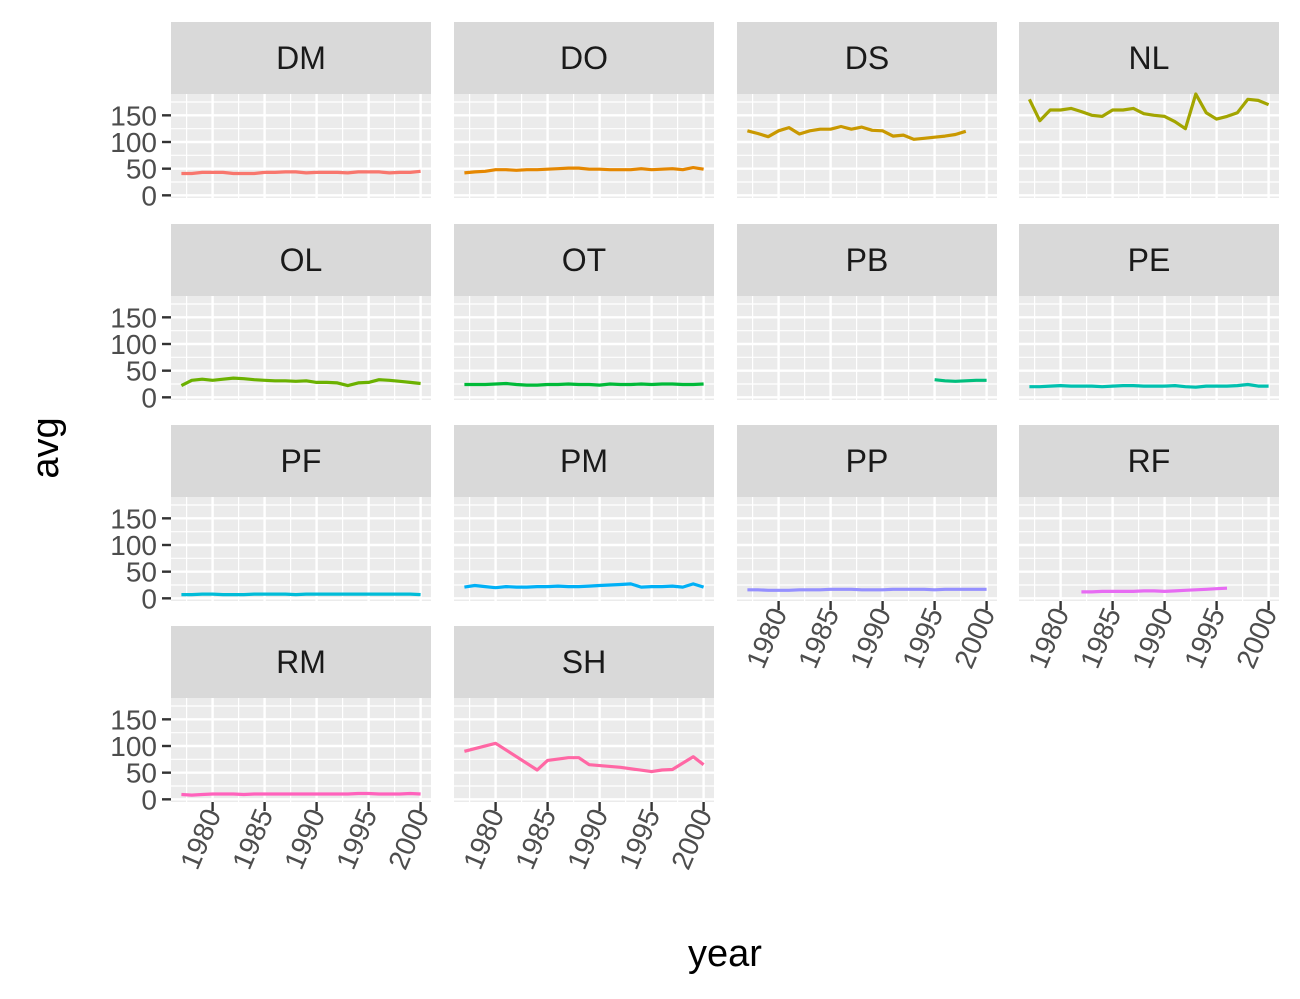  Describe the element at coordinates (301, 172) in the screenshot. I see `series-line-dm` at that location.